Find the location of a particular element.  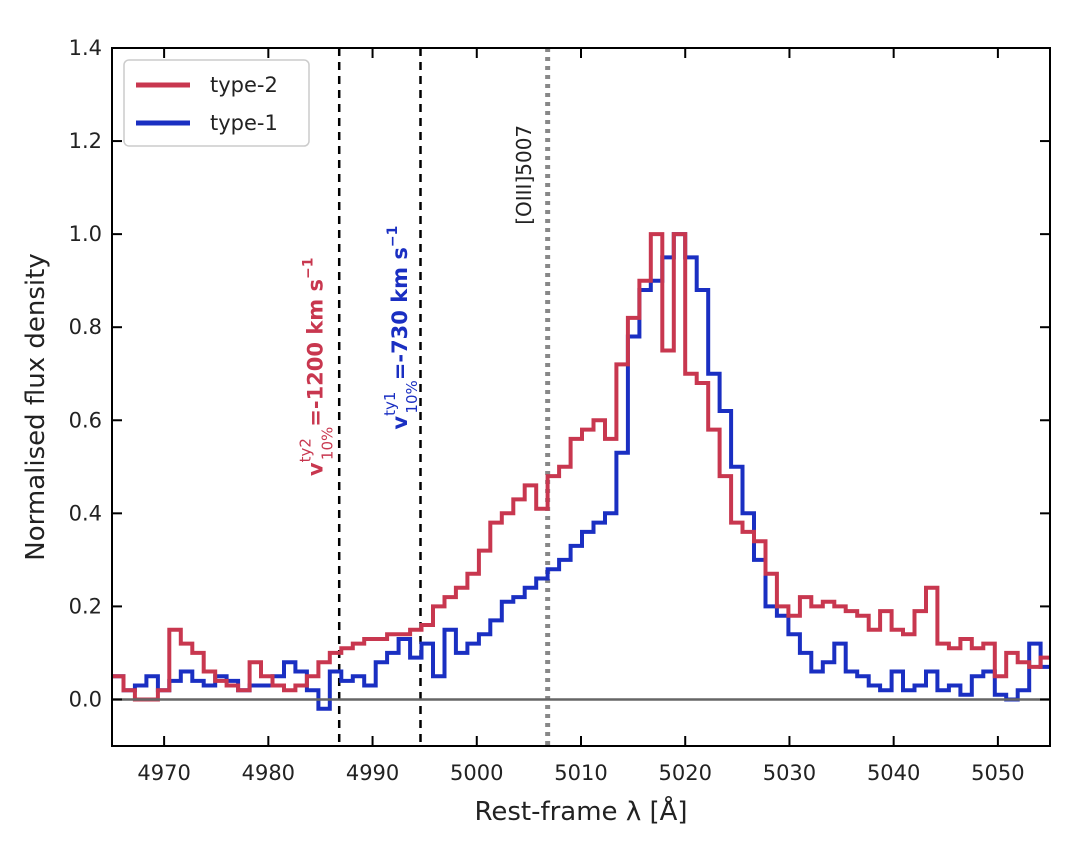

x-tick-label: 5020 is located at coordinates (684, 773).